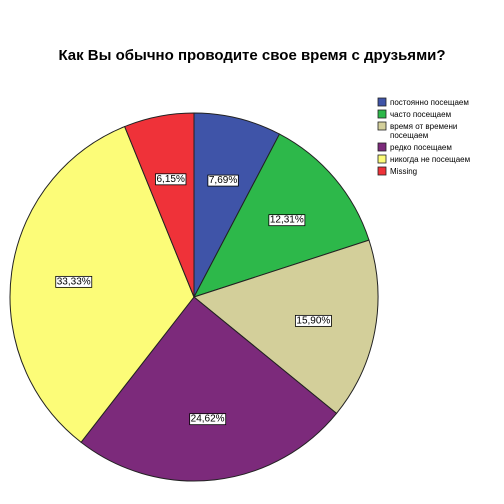  What do you see at coordinates (430, 159) in the screenshot?
I see `svg-text: никогда не посещаем` at bounding box center [430, 159].